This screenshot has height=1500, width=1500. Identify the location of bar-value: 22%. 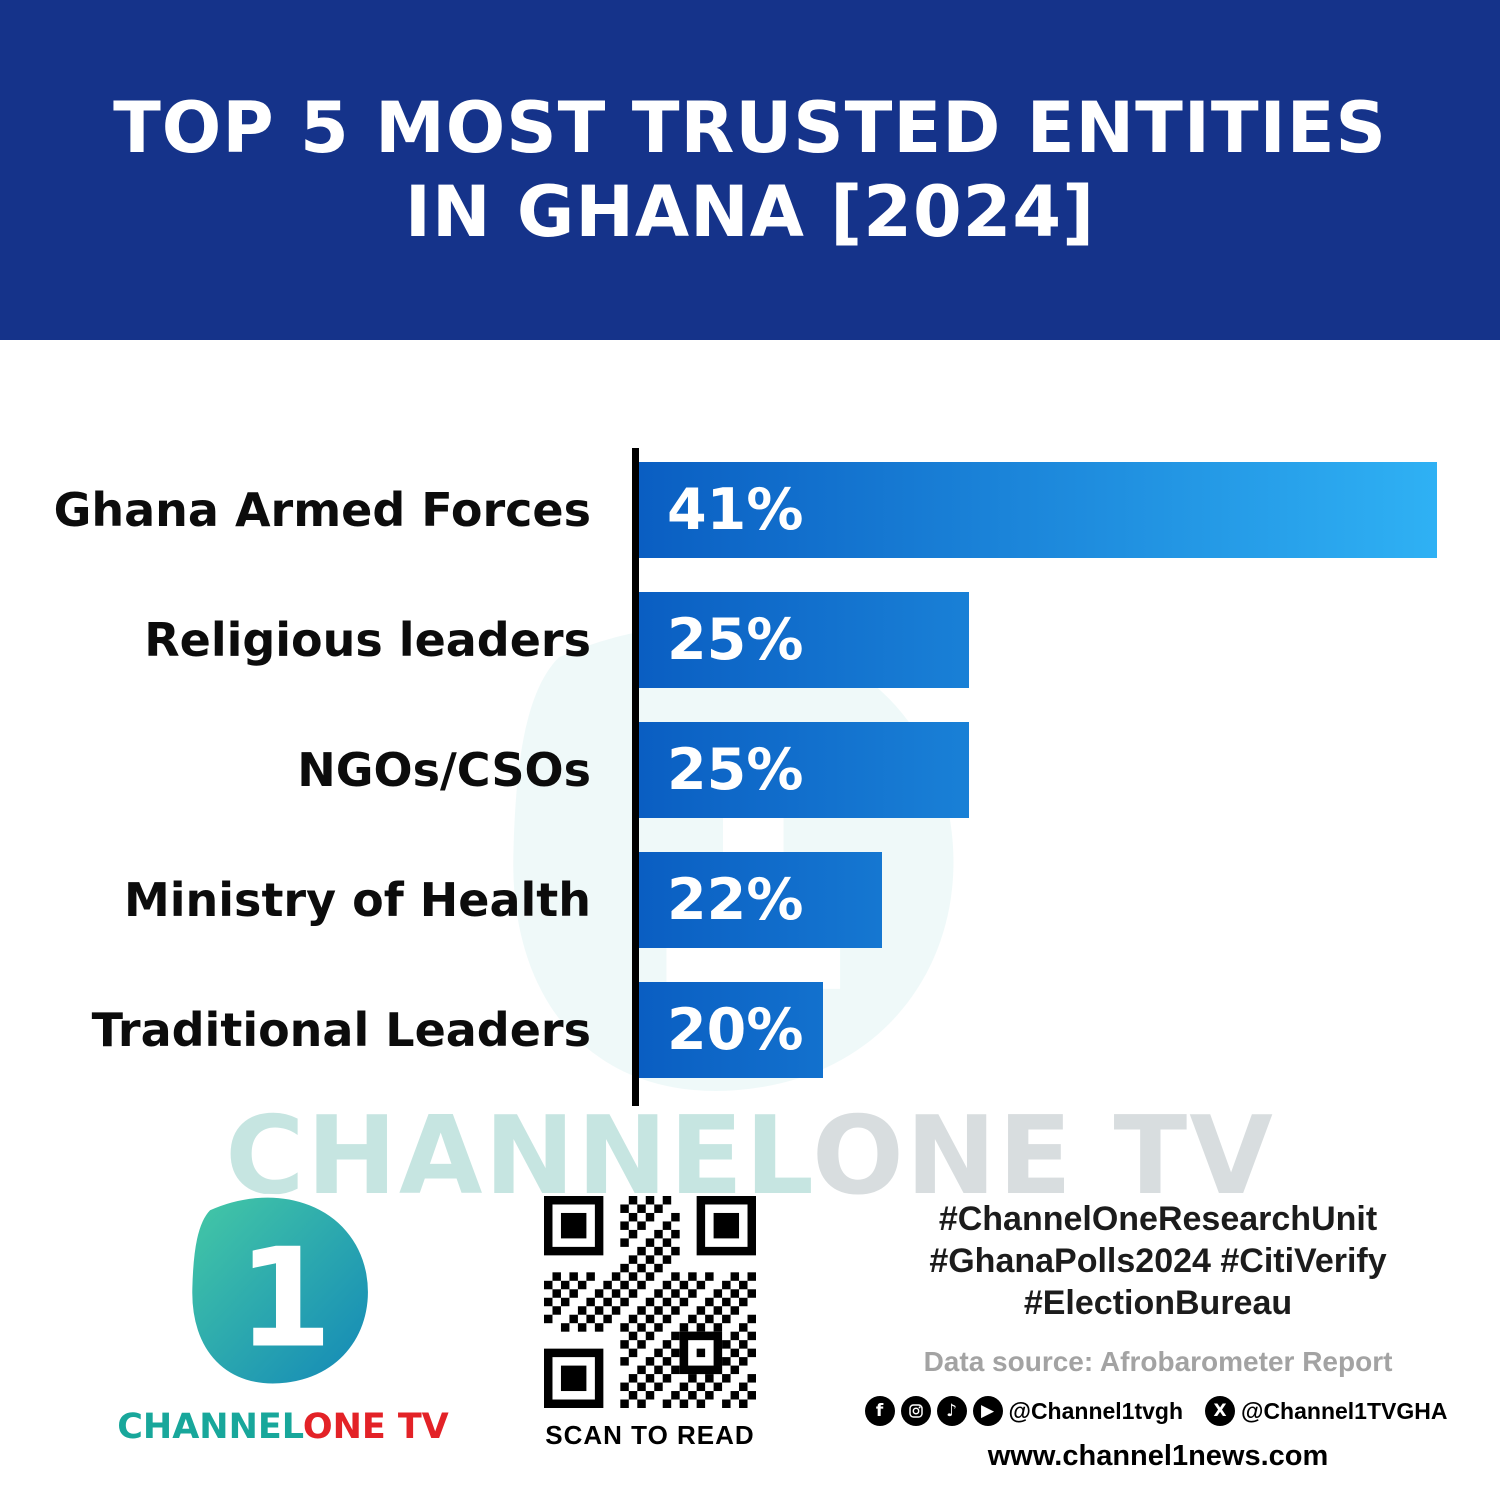
(735, 900).